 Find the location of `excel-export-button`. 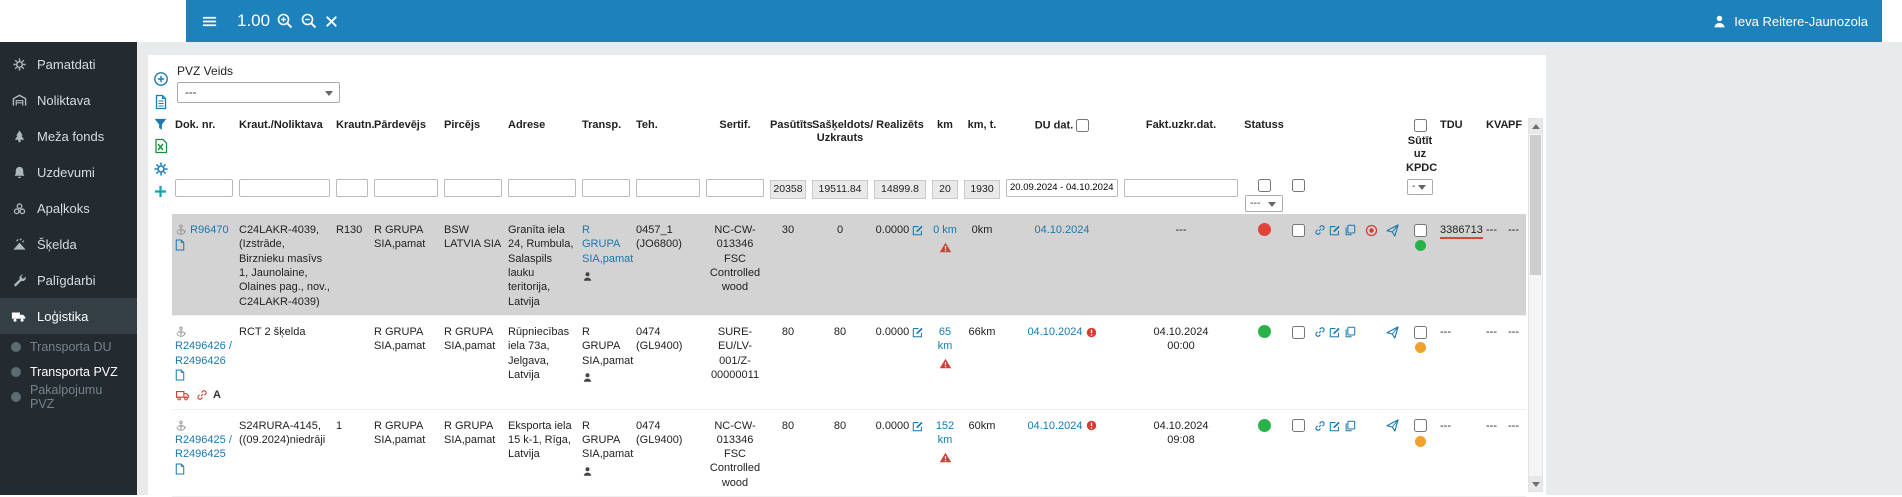

excel-export-button is located at coordinates (161, 146).